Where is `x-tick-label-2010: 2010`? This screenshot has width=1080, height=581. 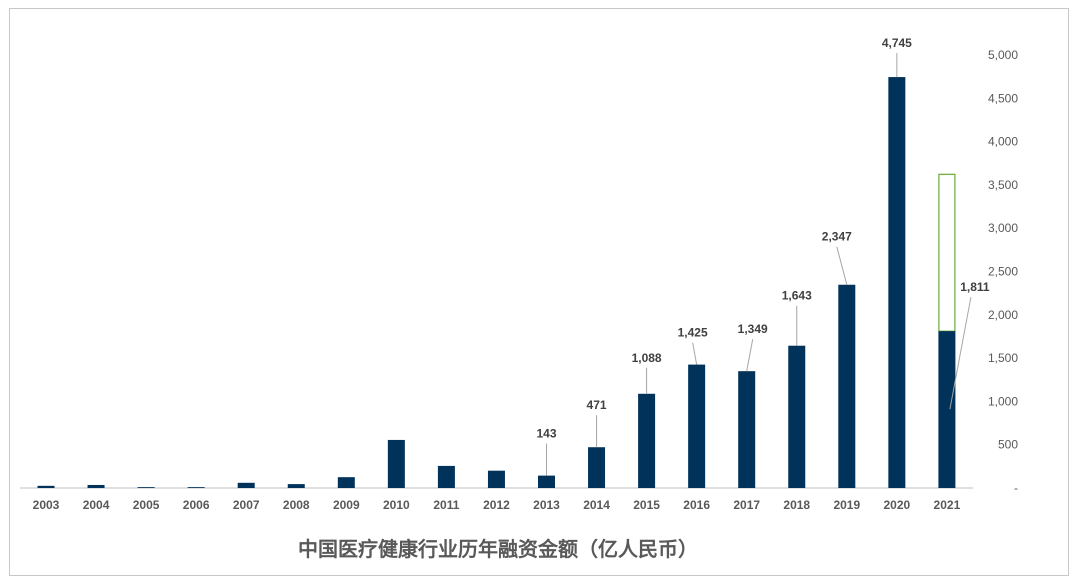
x-tick-label-2010: 2010 is located at coordinates (396, 505).